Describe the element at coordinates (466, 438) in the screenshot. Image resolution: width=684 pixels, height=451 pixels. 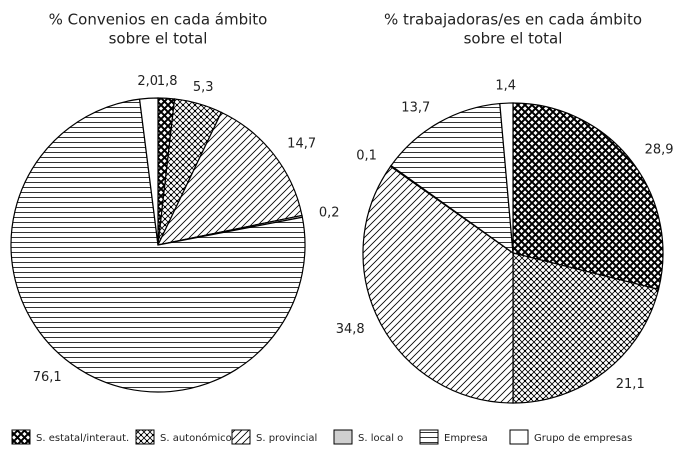
I see `legend-label: Empresa` at that location.